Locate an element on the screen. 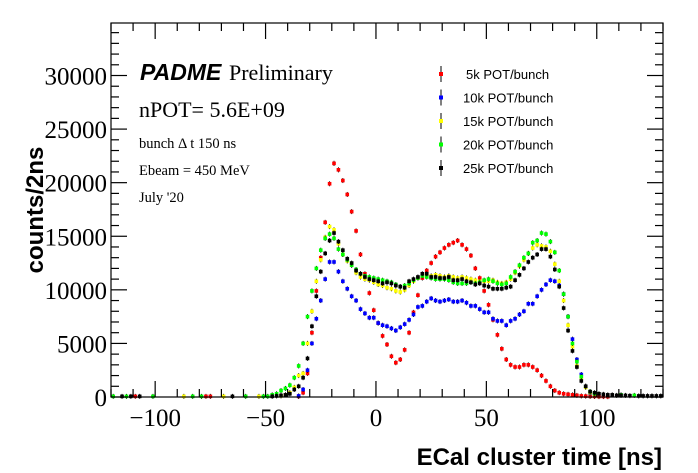  y-tick-label: 15000 is located at coordinates (76, 237).